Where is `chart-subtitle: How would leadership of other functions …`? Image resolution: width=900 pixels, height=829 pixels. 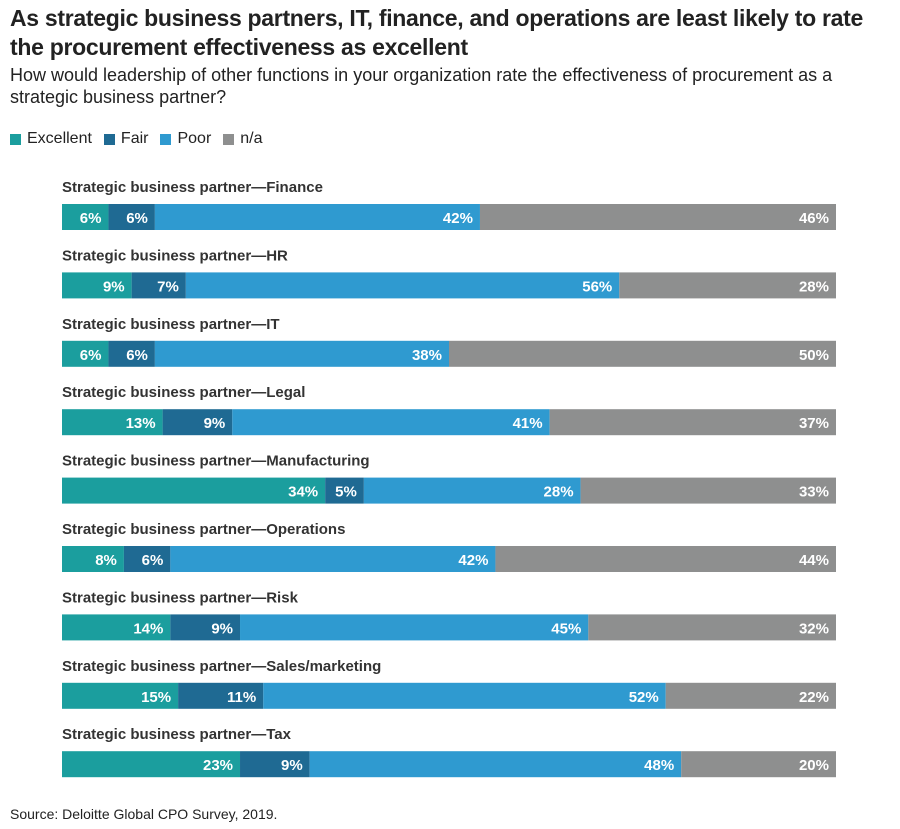 chart-subtitle: How would leadership of other functions … is located at coordinates (421, 86).